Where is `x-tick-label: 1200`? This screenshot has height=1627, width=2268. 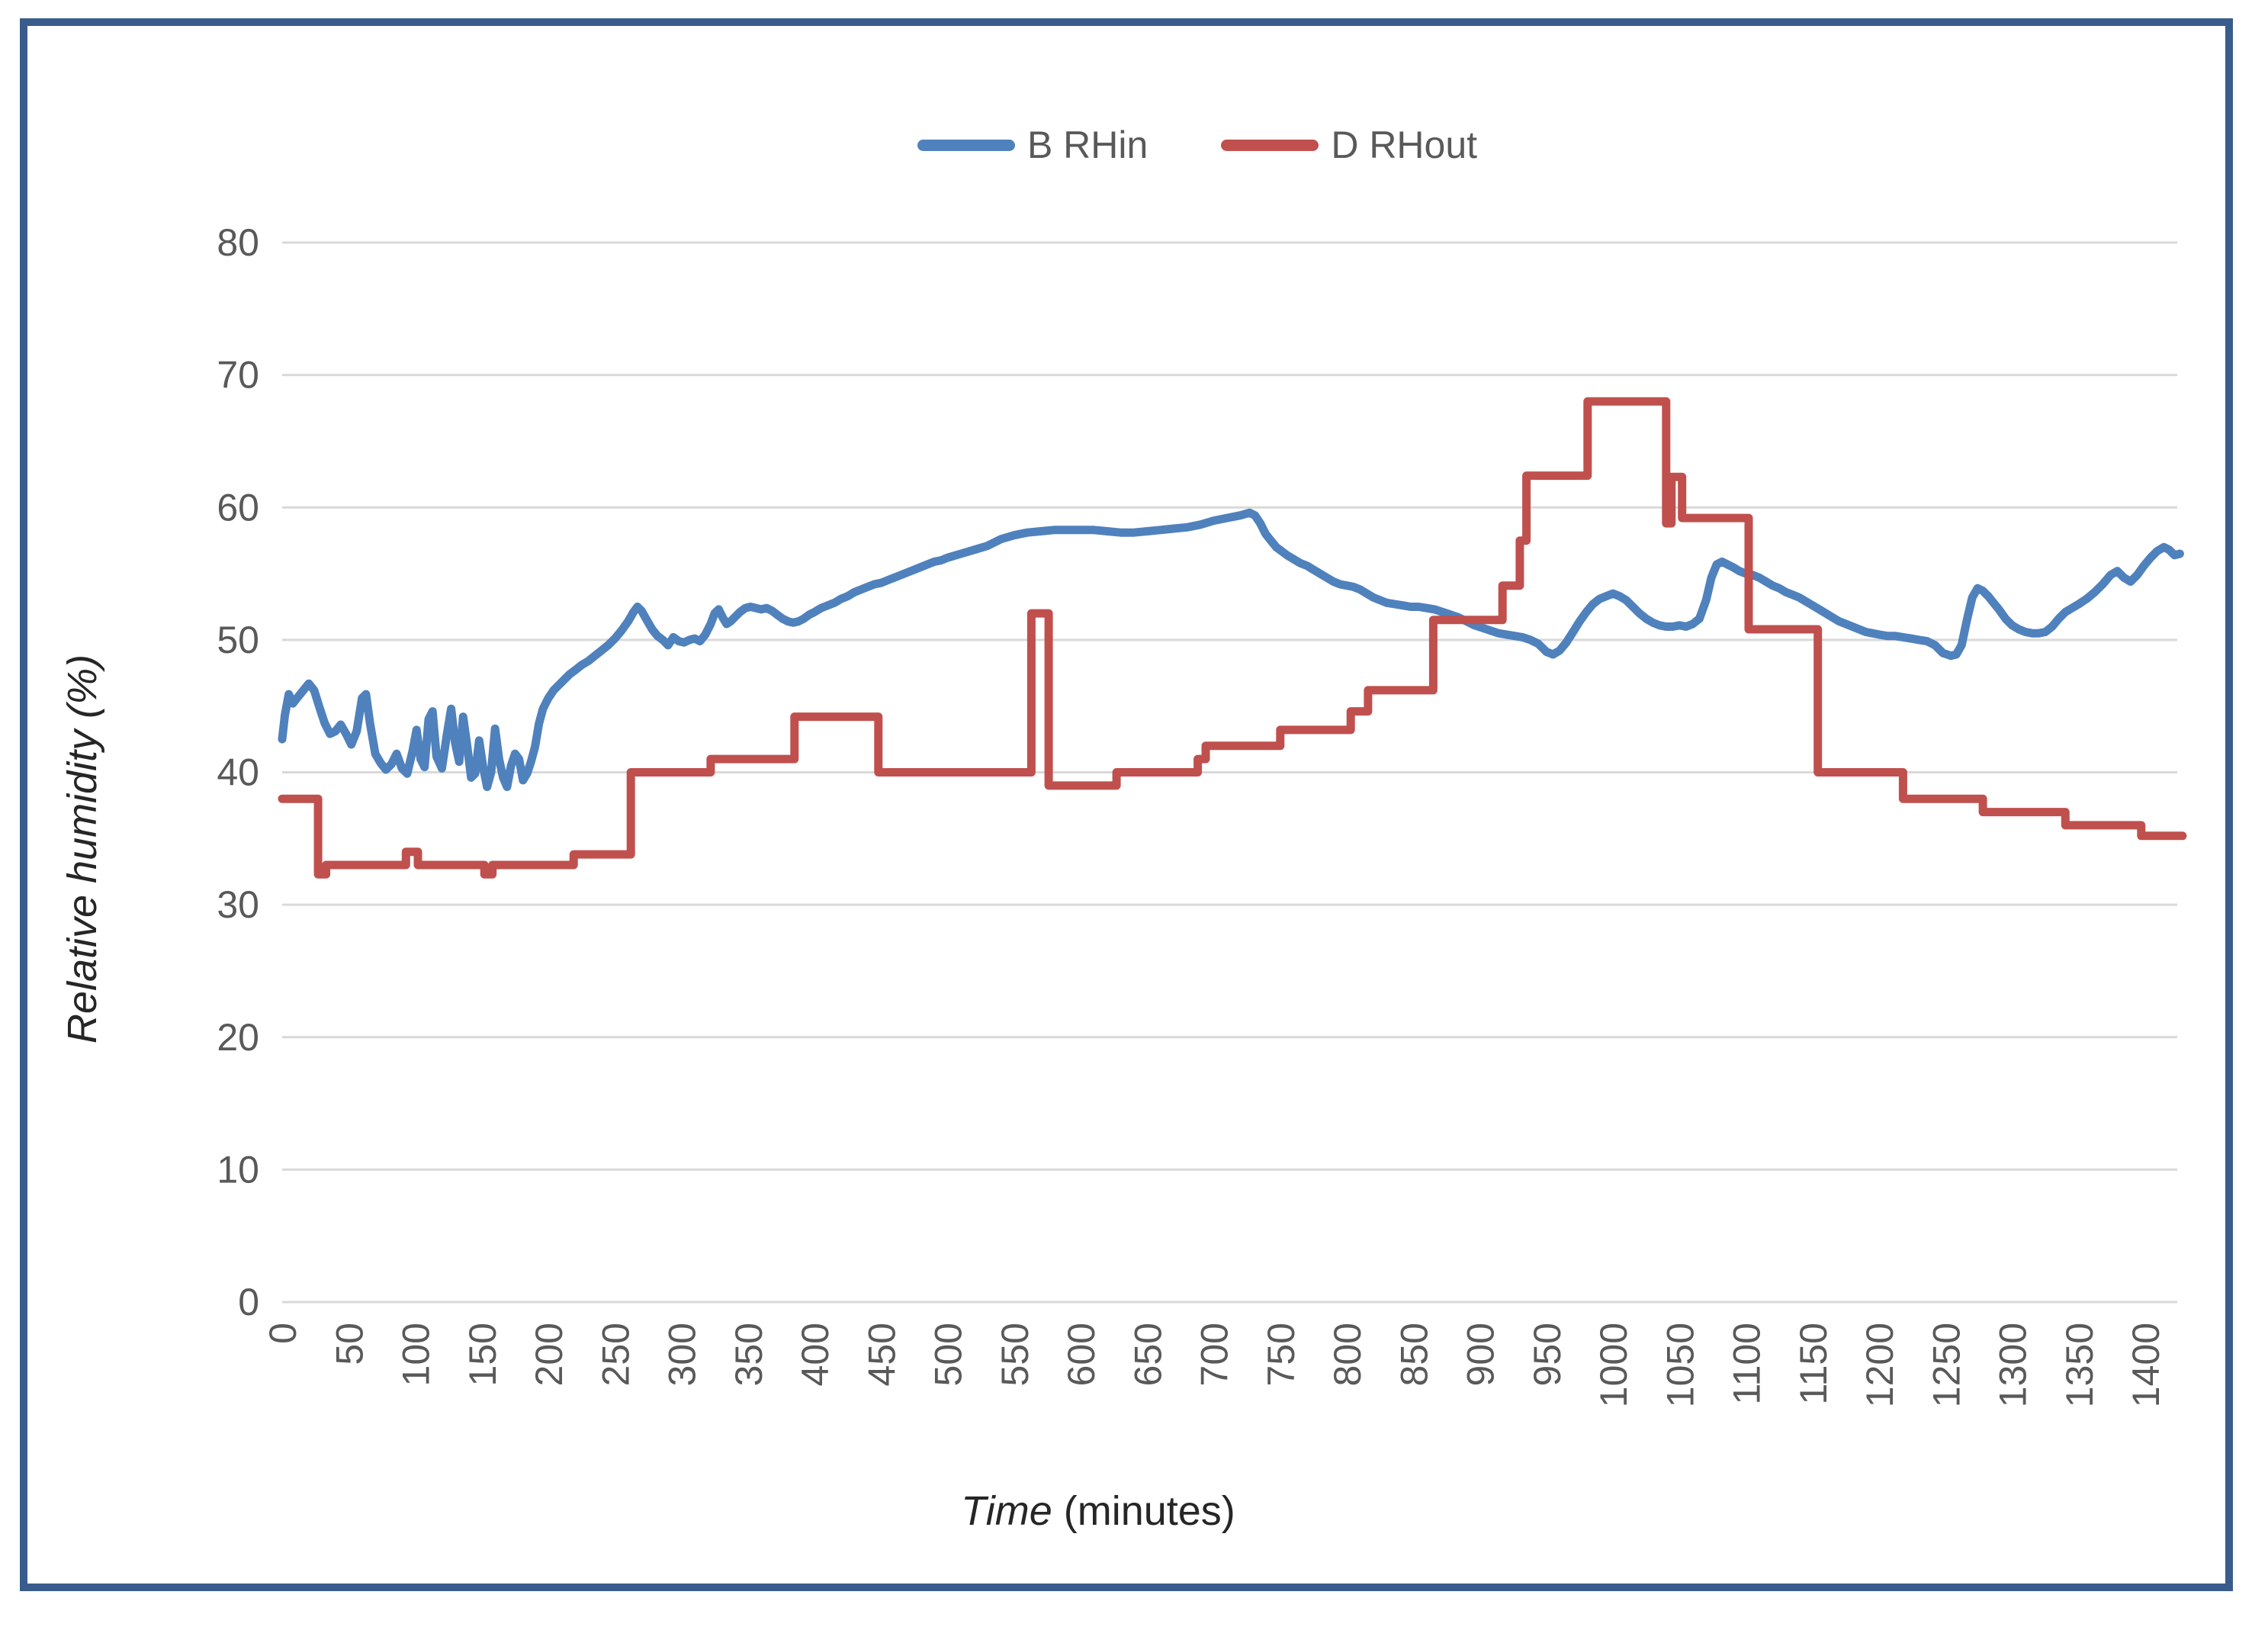 x-tick-label: 1200 is located at coordinates (1879, 1365).